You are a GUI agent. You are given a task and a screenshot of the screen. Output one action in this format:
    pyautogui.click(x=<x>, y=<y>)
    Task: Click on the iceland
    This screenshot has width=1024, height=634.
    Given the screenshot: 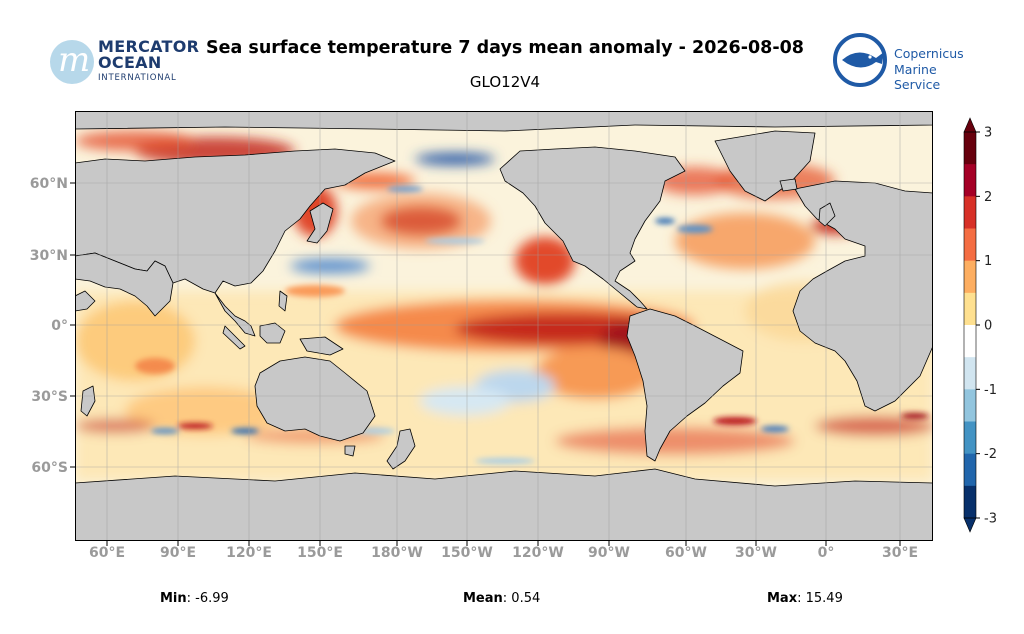 What is the action you would take?
    pyautogui.click(x=788, y=185)
    